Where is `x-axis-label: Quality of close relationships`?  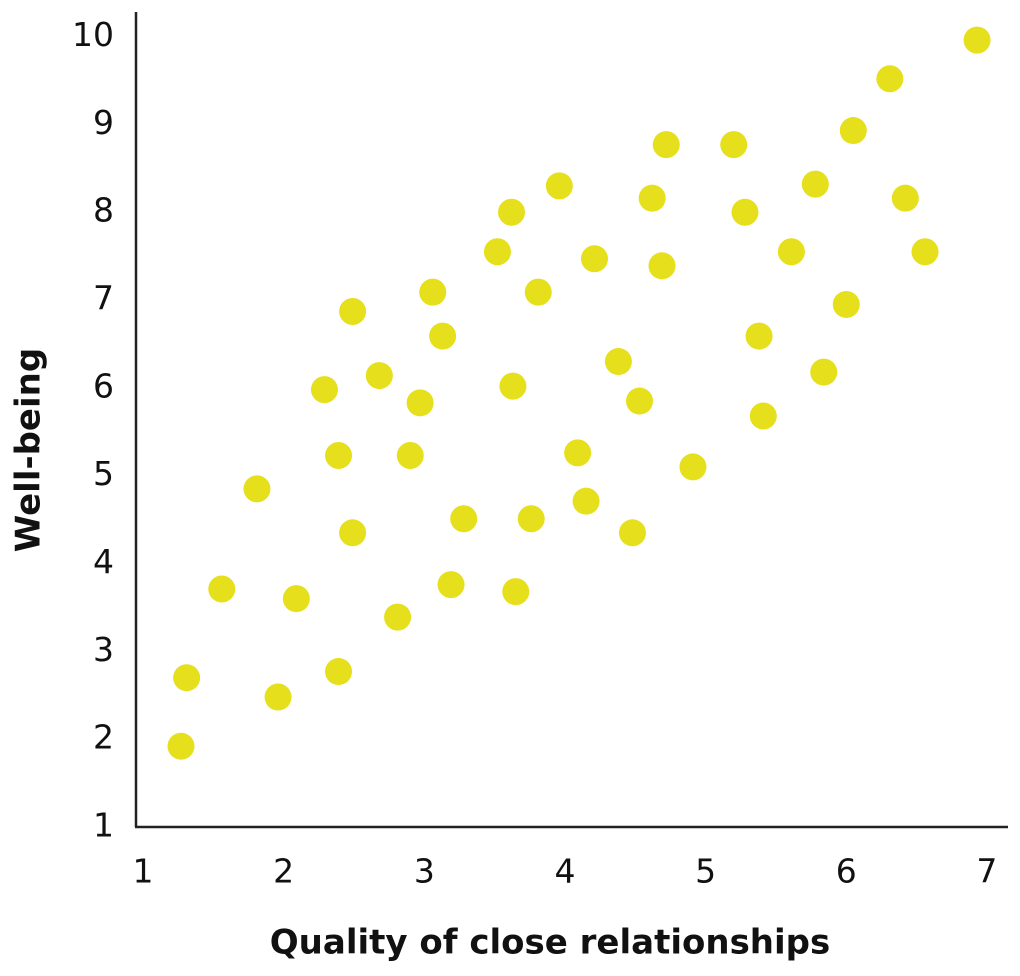 x-axis-label: Quality of close relationships is located at coordinates (550, 943).